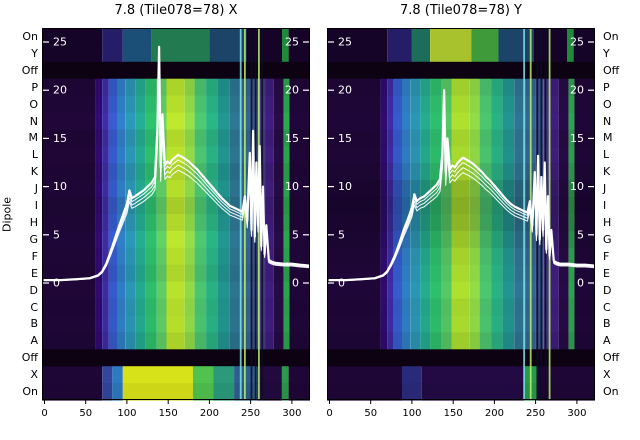 This screenshot has height=440, width=640. Describe the element at coordinates (7, 214) in the screenshot. I see `dipole-axis-label: Dipole` at that location.